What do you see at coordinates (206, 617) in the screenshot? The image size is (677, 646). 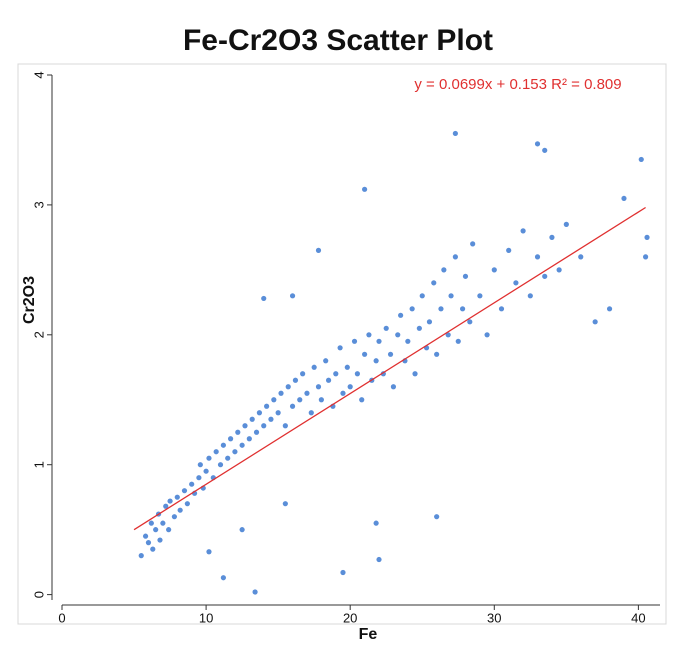 I see `x-tick-label: 10` at bounding box center [206, 617].